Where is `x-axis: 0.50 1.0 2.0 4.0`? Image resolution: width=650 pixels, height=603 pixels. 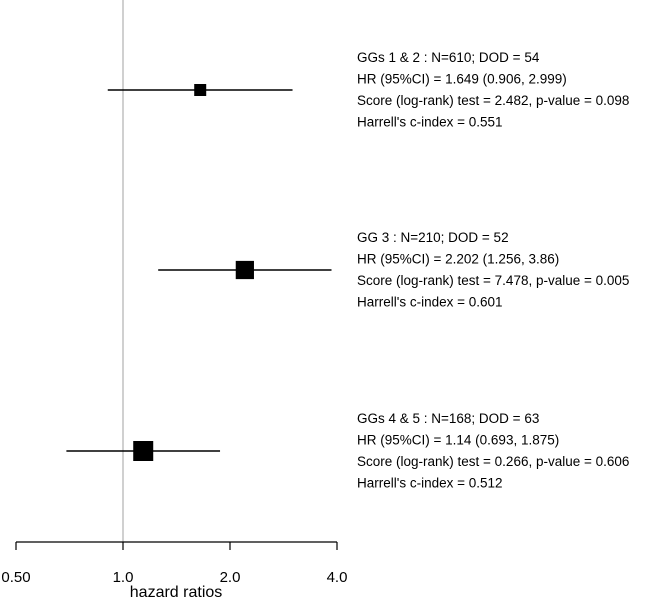 x-axis: 0.50 1.0 2.0 4.0 is located at coordinates (174, 563).